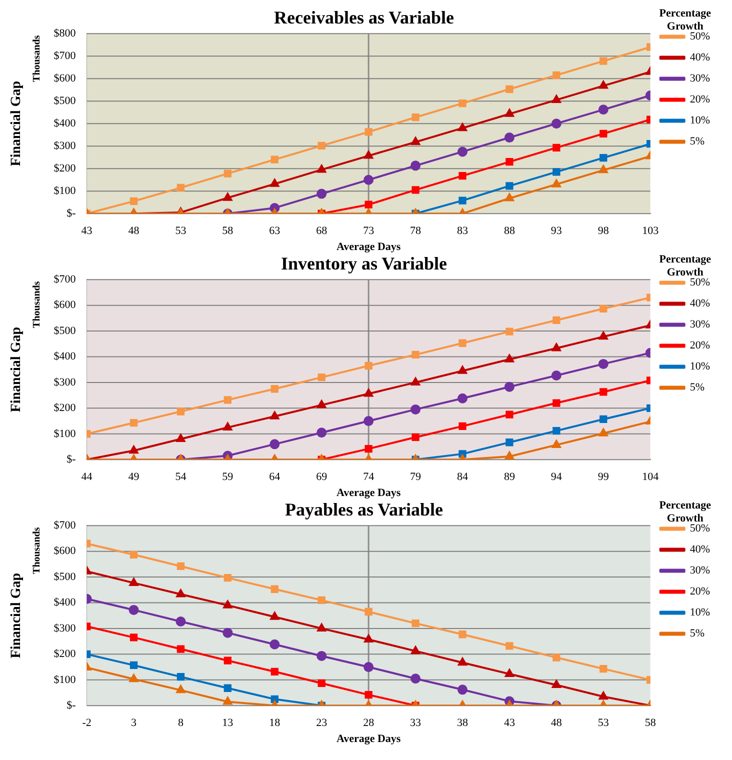 This screenshot has width=732, height=760. What do you see at coordinates (87, 477) in the screenshot?
I see `x-tick-label: 44` at bounding box center [87, 477].